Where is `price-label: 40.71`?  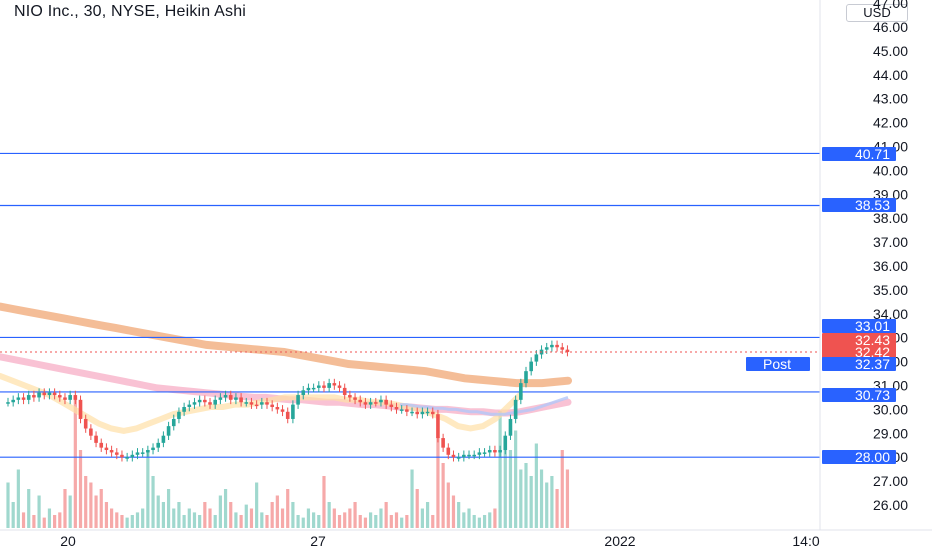
price-label: 40.71 is located at coordinates (872, 154).